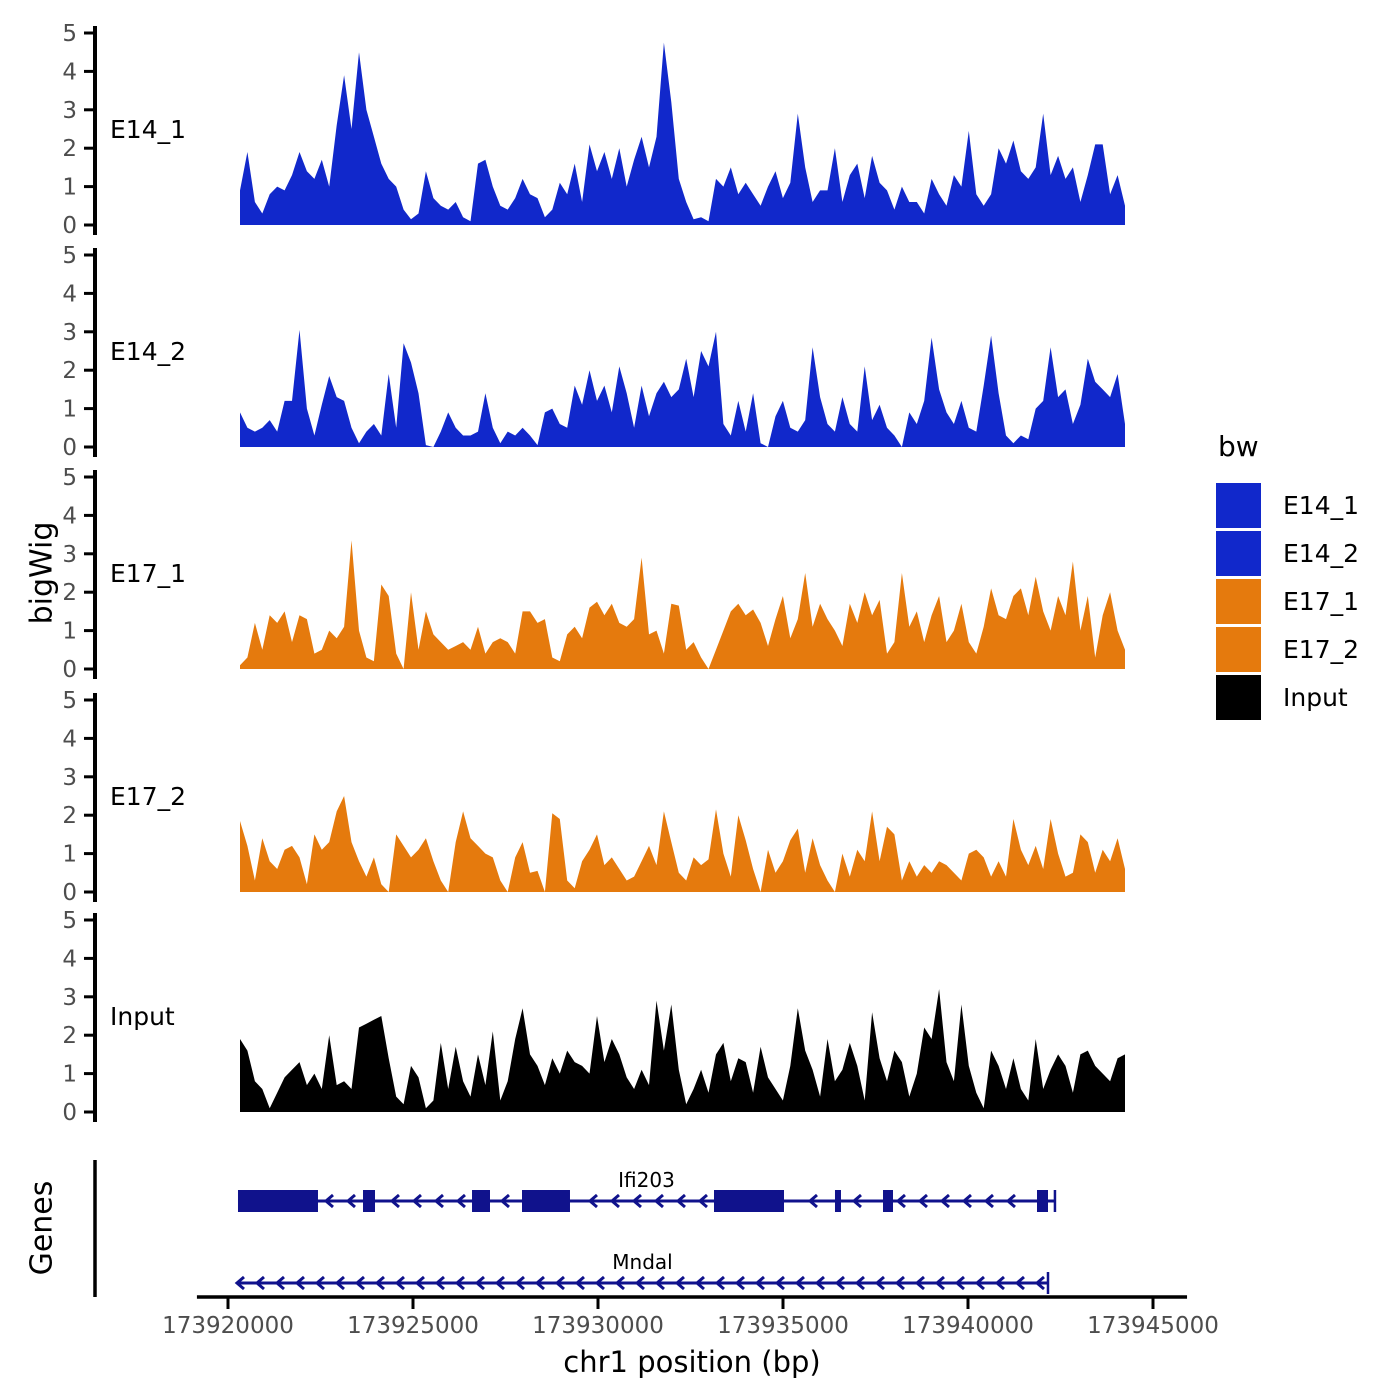 The width and height of the screenshot is (1400, 1400). I want to click on gene-label-Mndal: Mndal, so click(642, 1262).